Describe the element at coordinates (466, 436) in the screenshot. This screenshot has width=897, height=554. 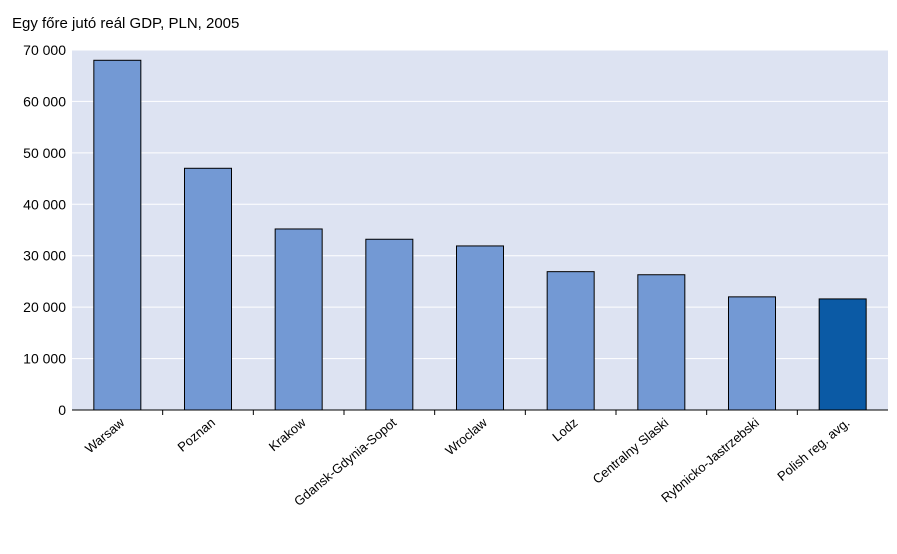
I see `x-tick-label-4: Wroclaw` at that location.